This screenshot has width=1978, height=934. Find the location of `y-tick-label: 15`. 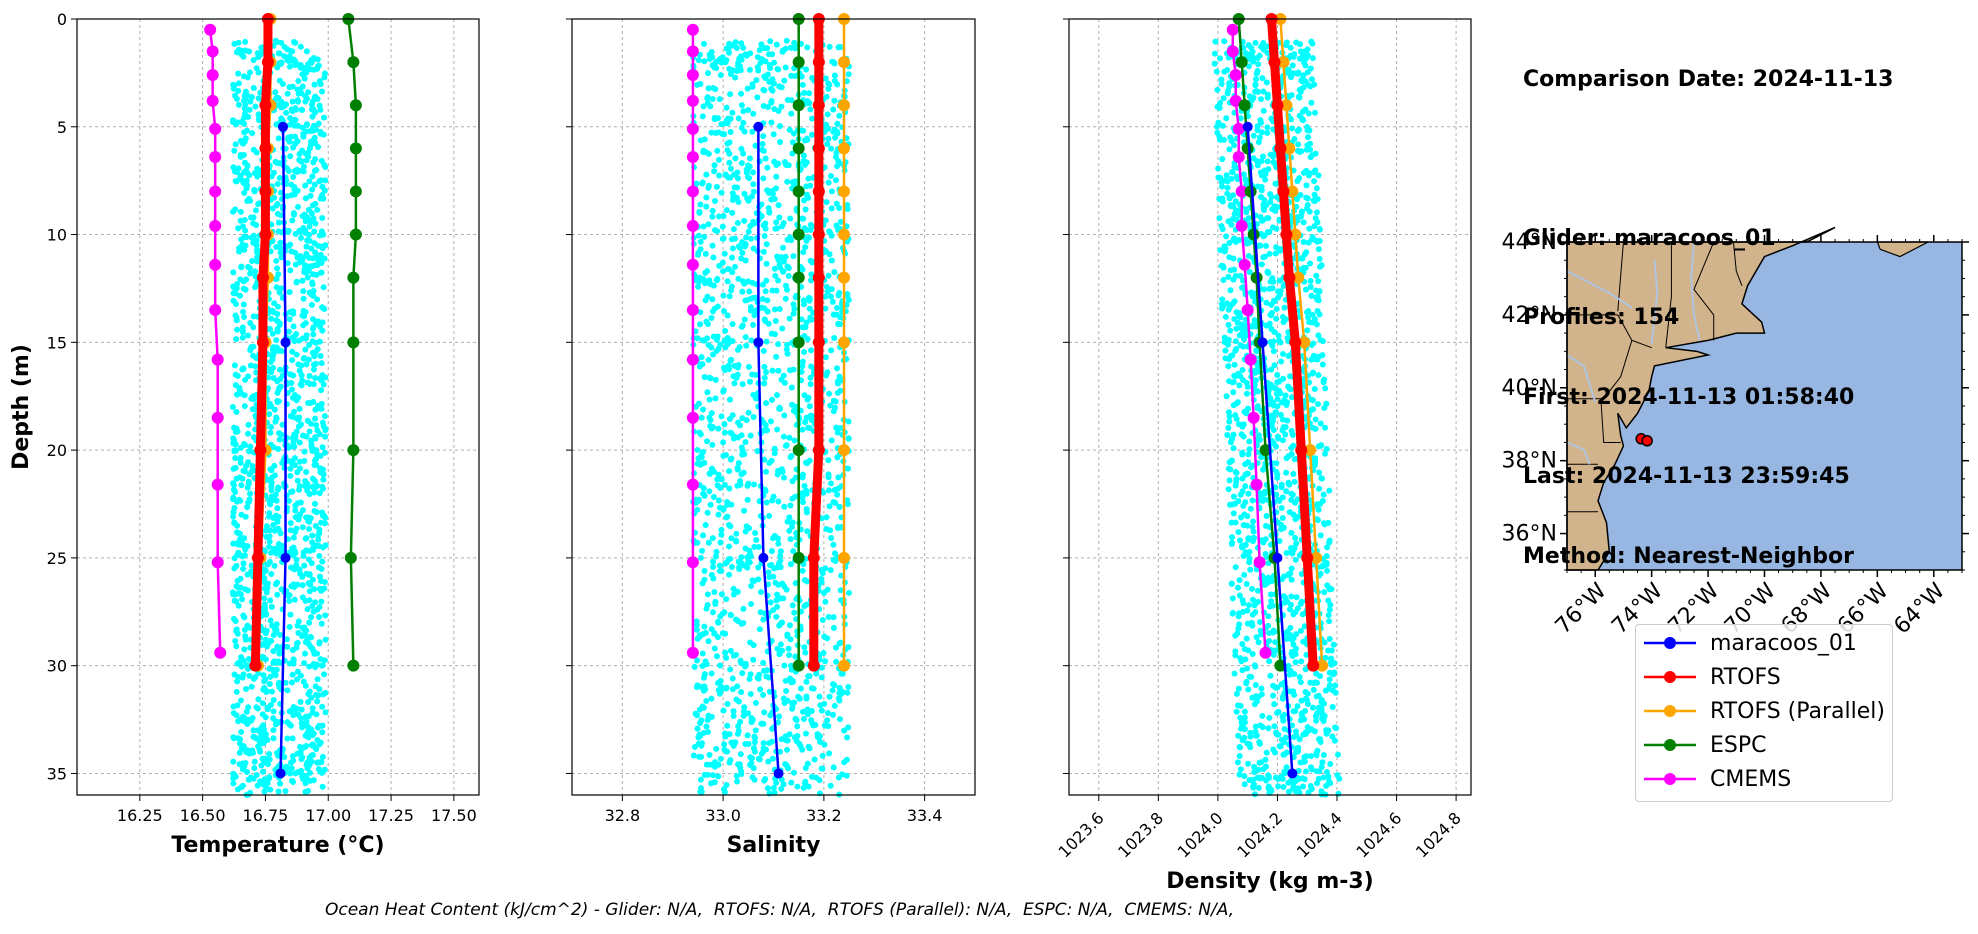

y-tick-label: 15 is located at coordinates (57, 342).